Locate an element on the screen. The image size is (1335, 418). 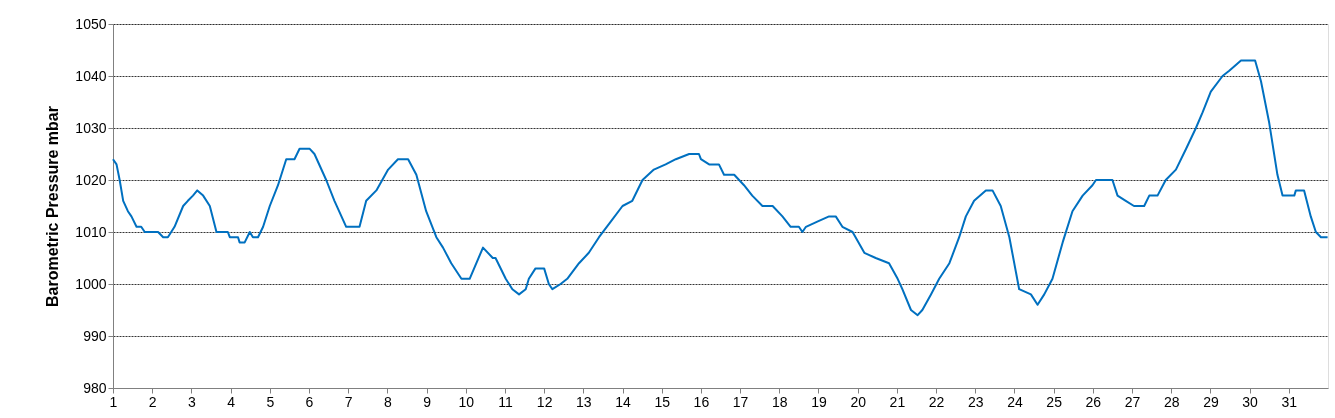
x-tick-label: 13 is located at coordinates (584, 401).